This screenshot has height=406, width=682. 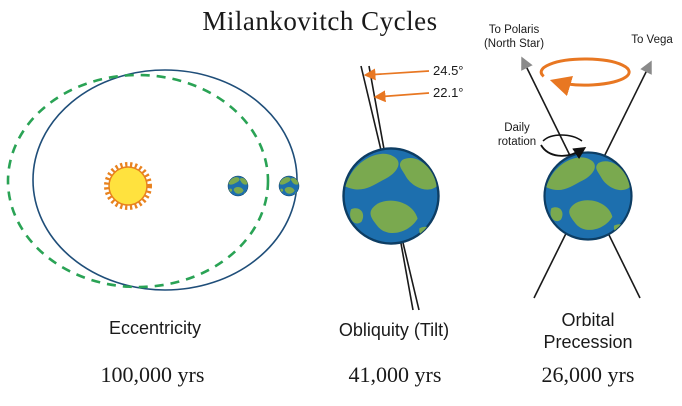 What do you see at coordinates (396, 74) in the screenshot?
I see `angle-arrow-max` at bounding box center [396, 74].